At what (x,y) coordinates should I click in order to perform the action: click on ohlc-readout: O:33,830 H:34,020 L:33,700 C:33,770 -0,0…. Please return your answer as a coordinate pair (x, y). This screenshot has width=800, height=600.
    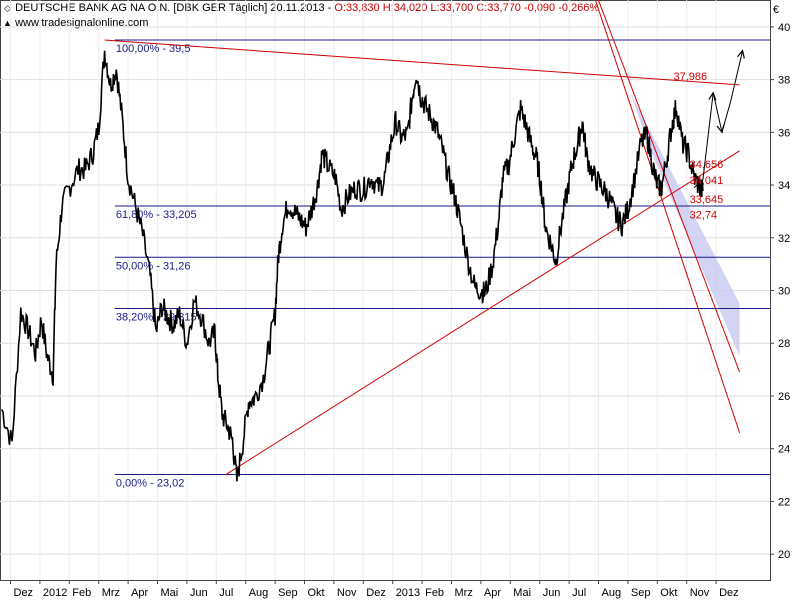
    Looking at the image, I should click on (467, 8).